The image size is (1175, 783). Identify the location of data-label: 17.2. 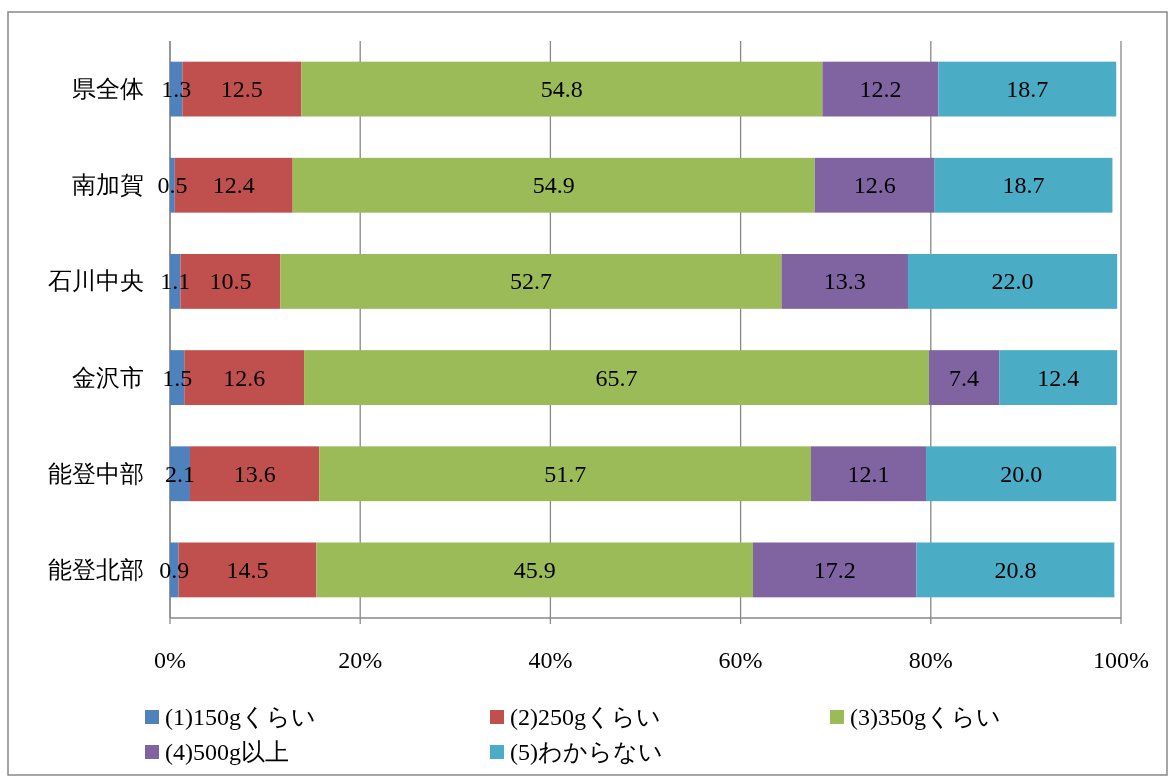
(834, 569).